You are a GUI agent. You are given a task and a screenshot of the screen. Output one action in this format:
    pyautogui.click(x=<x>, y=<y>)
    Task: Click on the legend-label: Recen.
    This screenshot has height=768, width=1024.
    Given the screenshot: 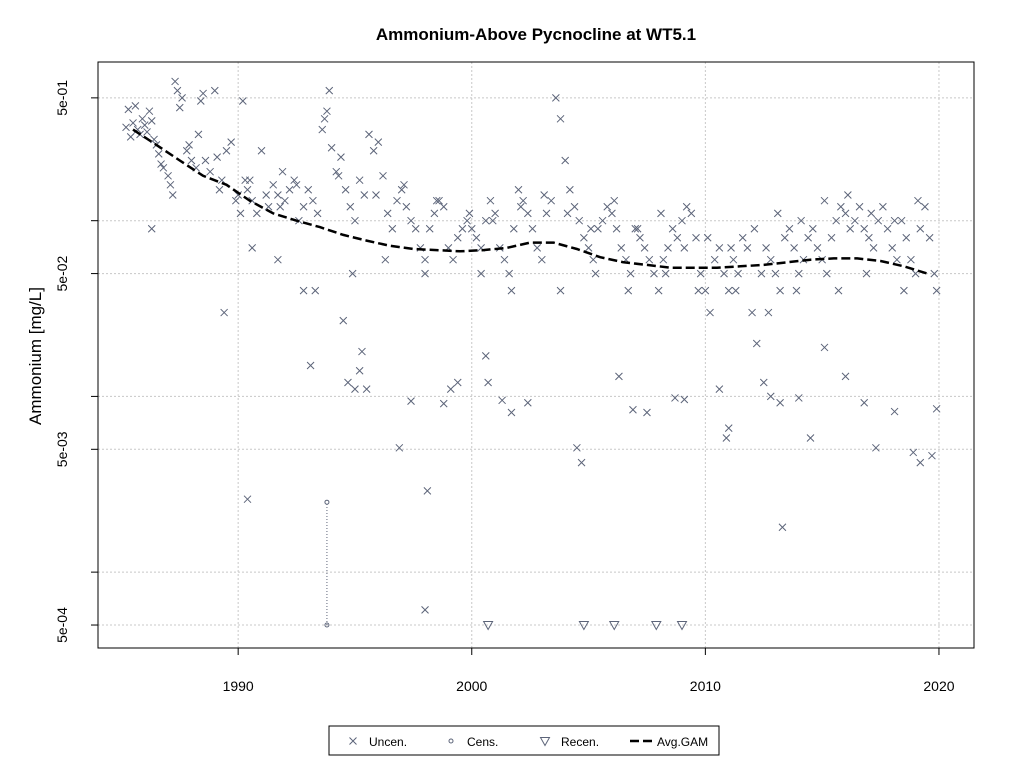 What is the action you would take?
    pyautogui.click(x=580, y=742)
    